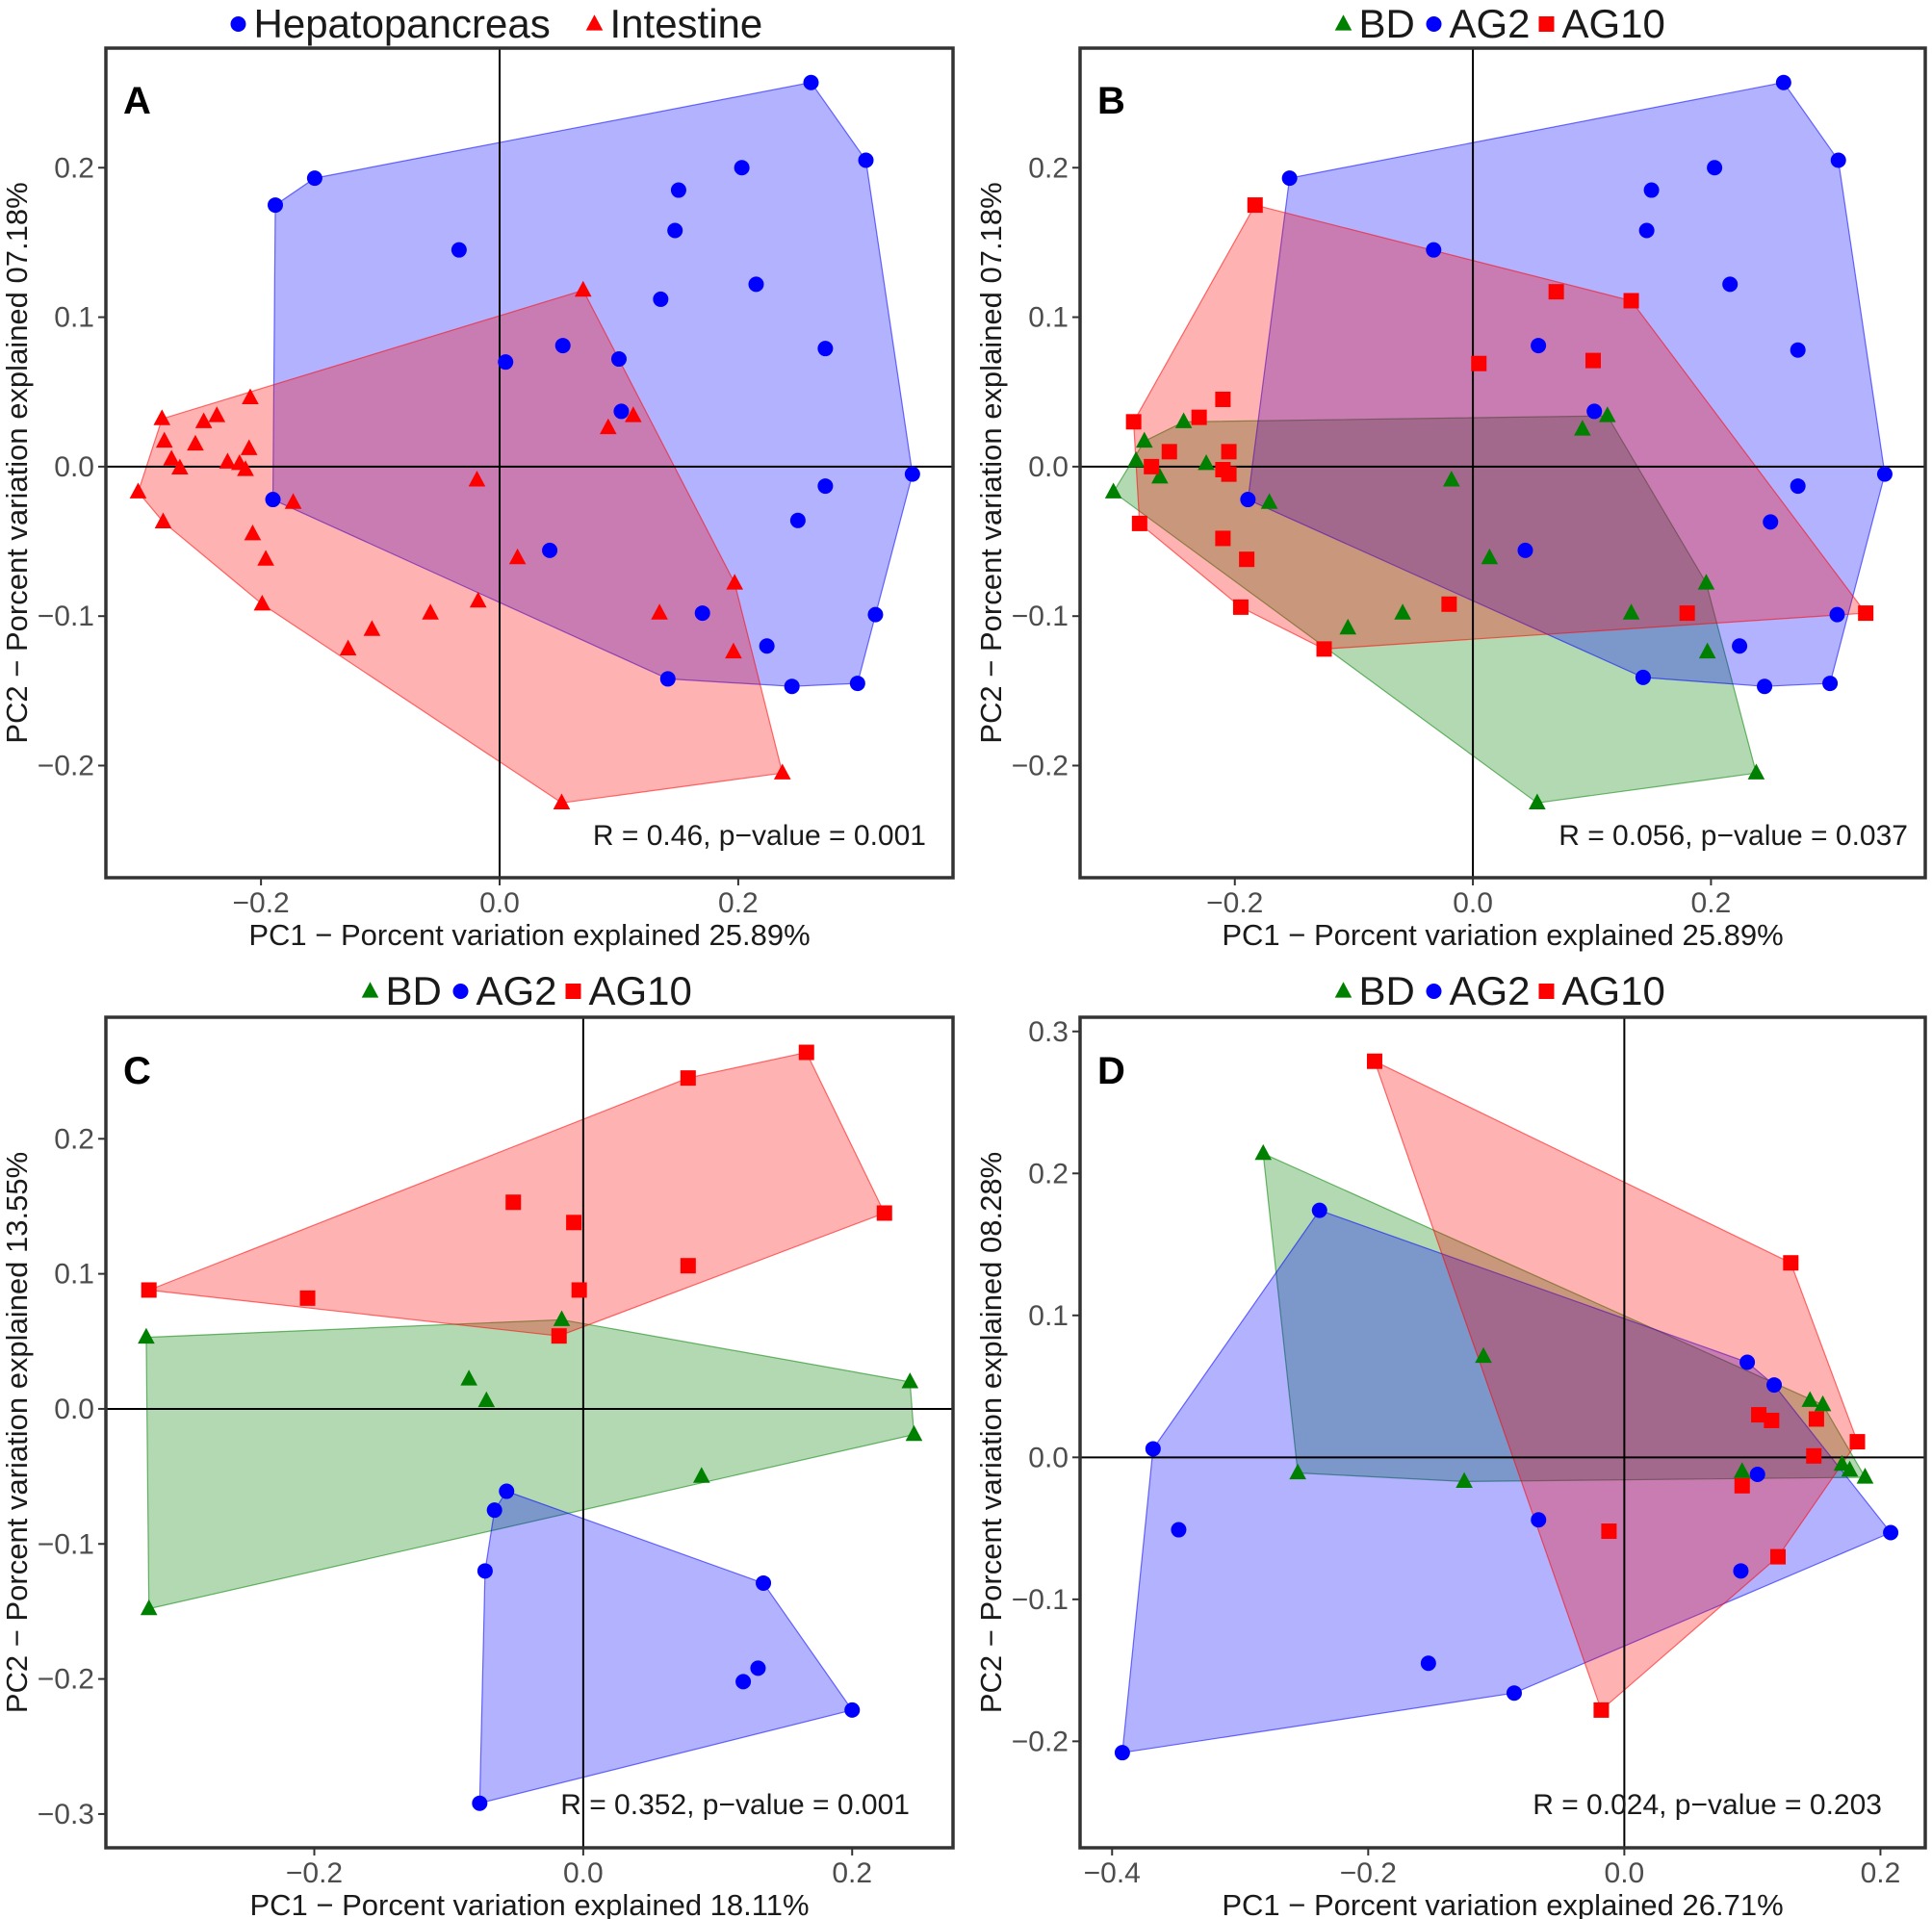  I want to click on x-tick-label: −0.2, so click(1235, 903).